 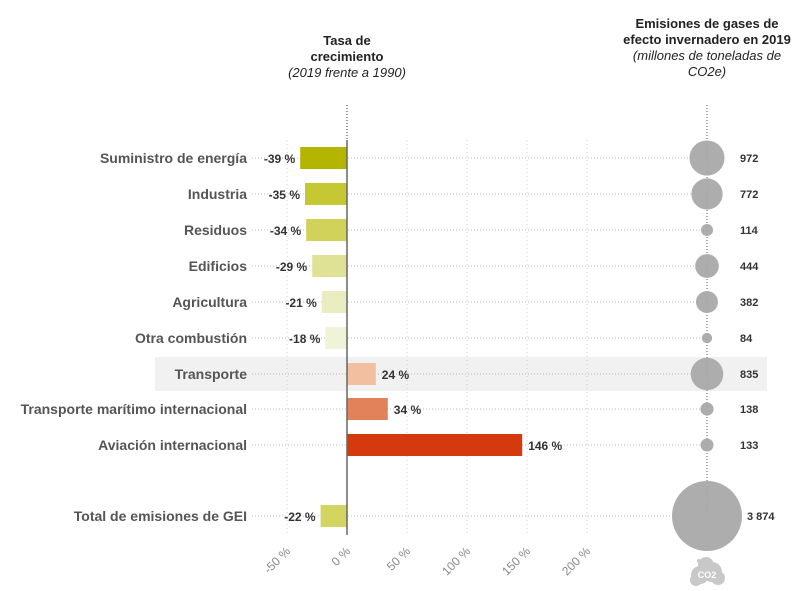 I want to click on growth-label: -34 %, so click(x=286, y=231).